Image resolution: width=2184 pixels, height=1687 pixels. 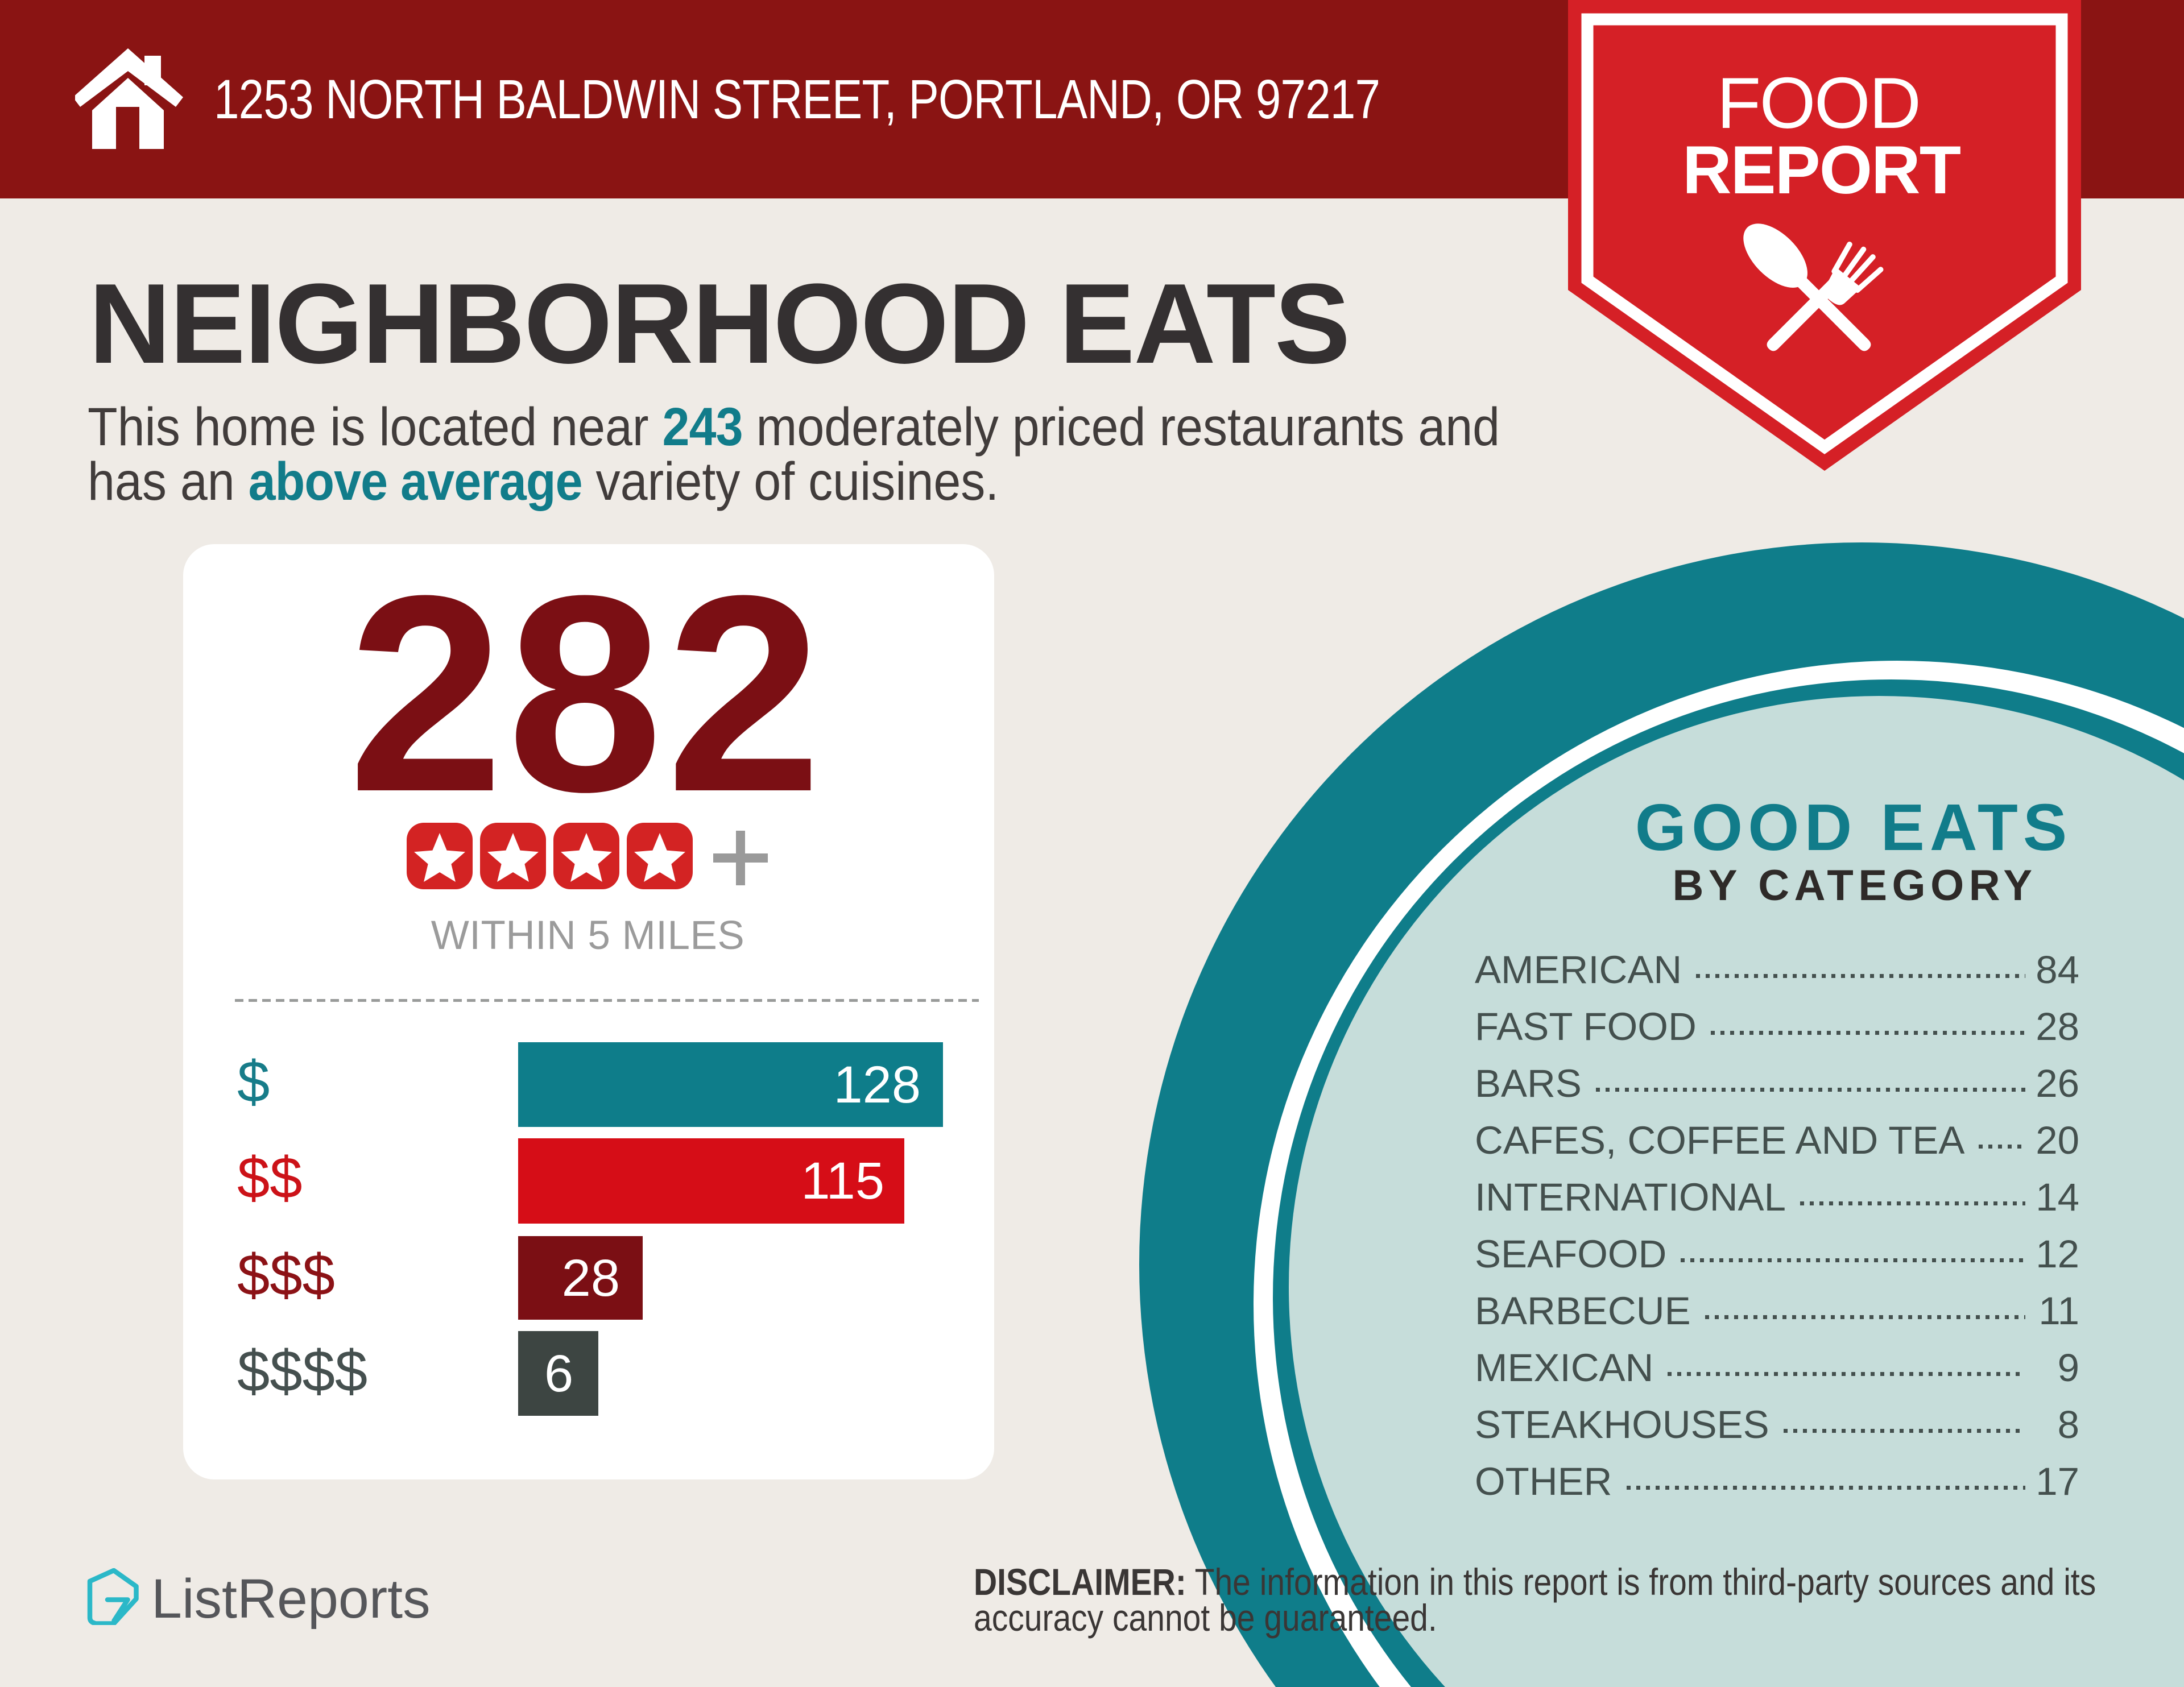 What do you see at coordinates (1818, 103) in the screenshot?
I see `svg-text: FOOD` at bounding box center [1818, 103].